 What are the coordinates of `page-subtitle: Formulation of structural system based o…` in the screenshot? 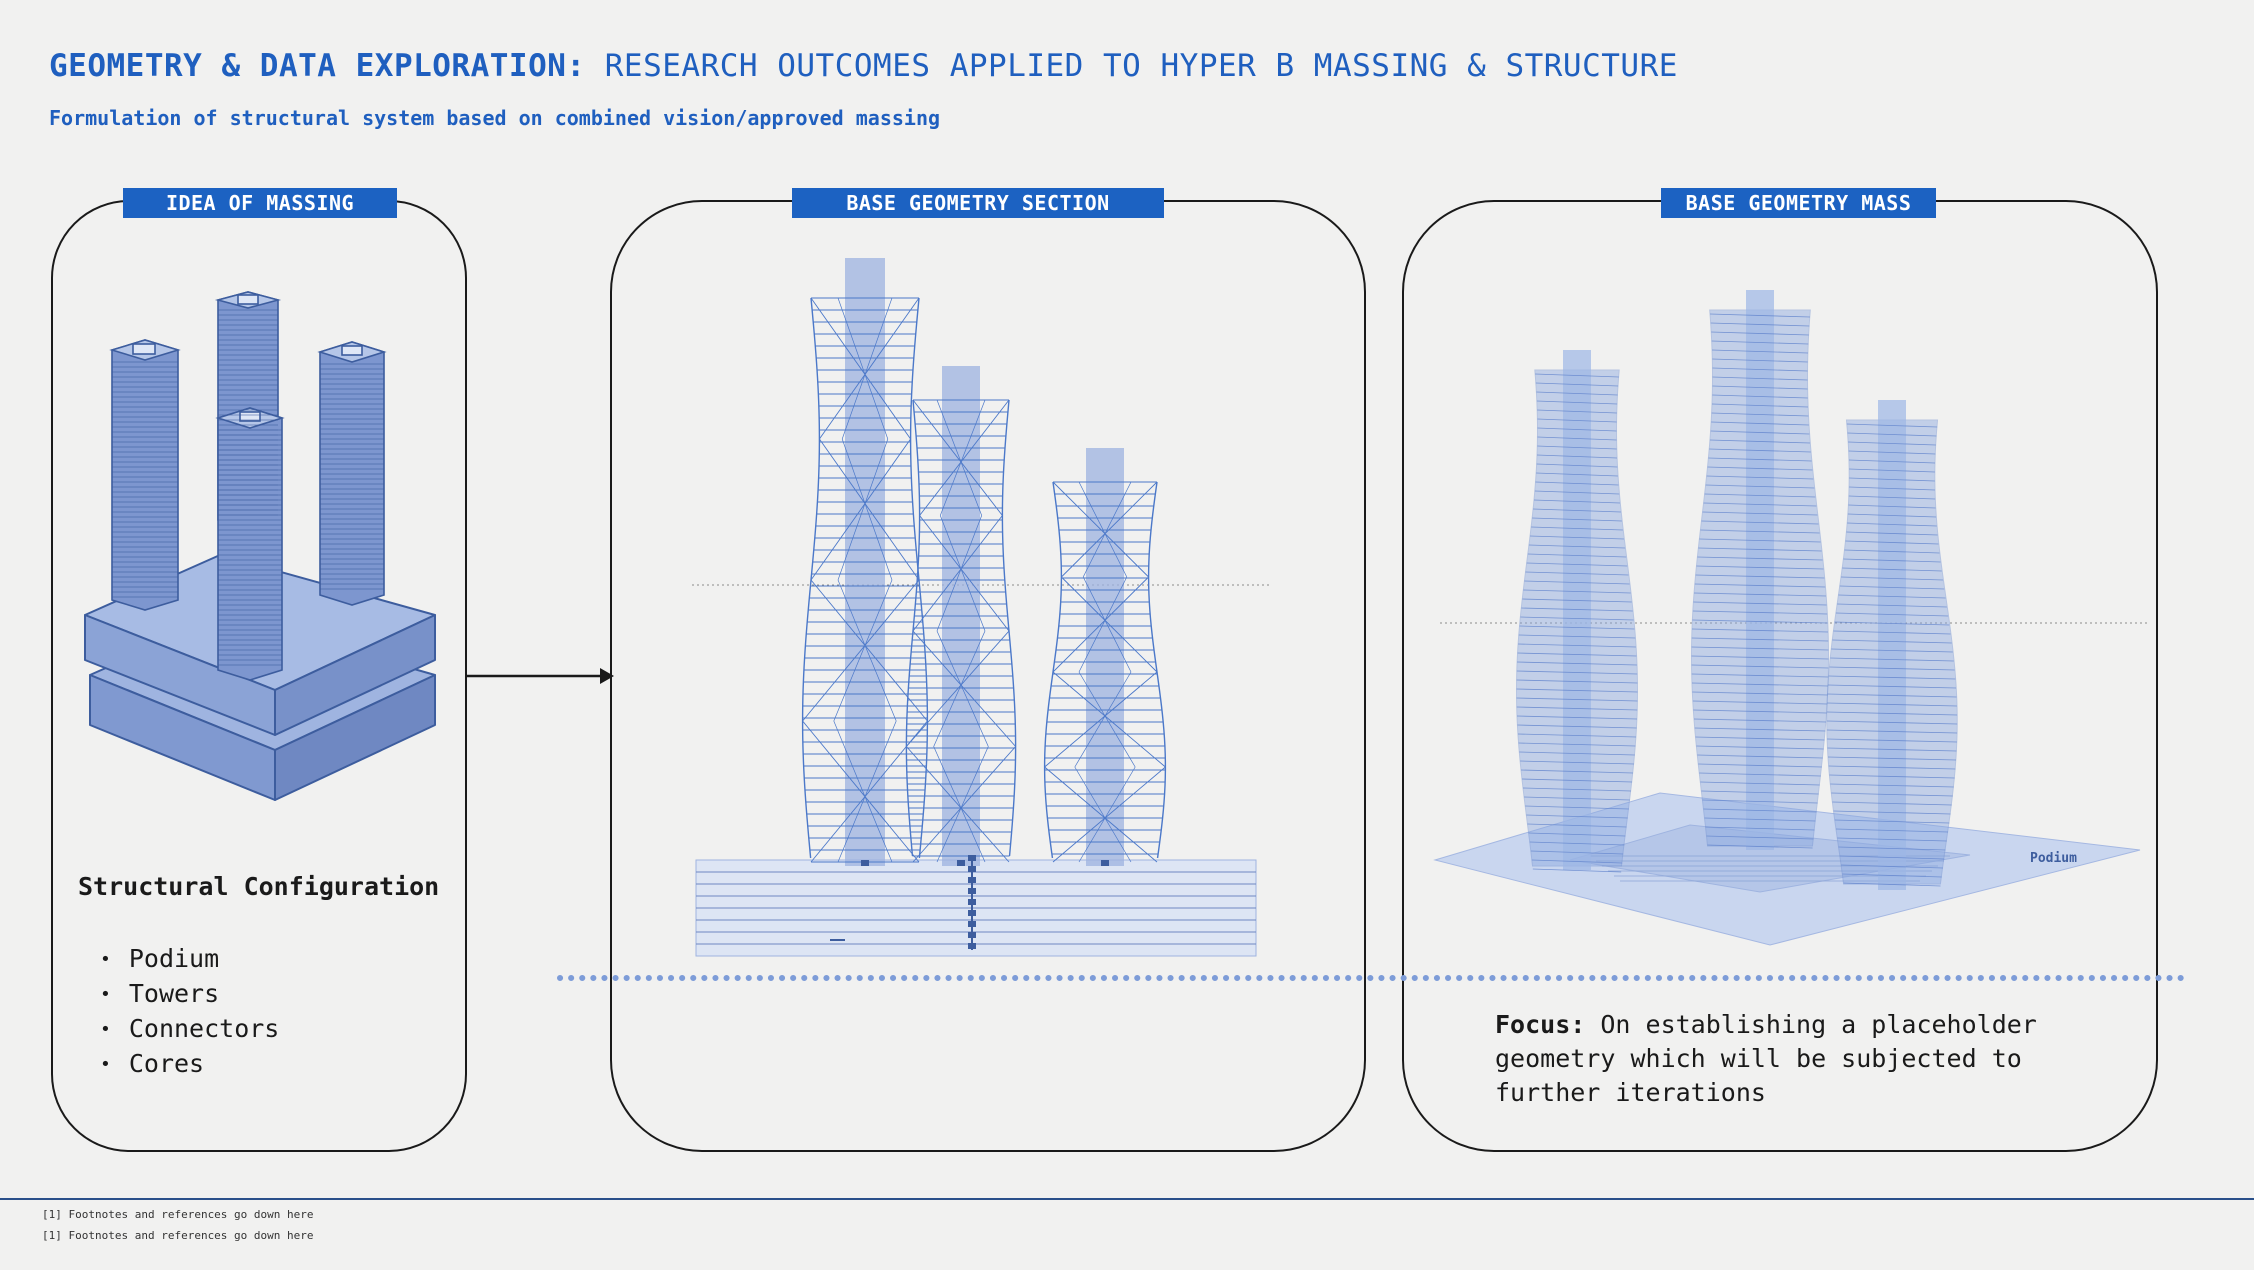 It's located at (495, 118).